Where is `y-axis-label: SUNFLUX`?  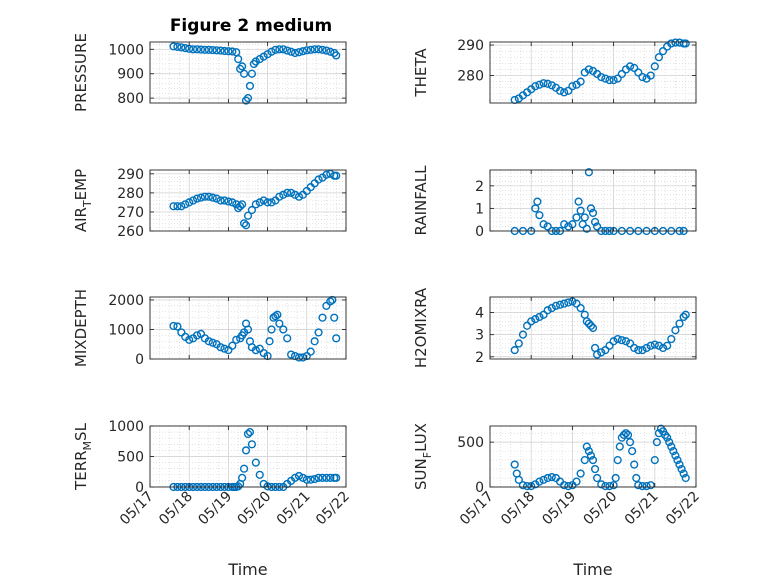 y-axis-label: SUNFLUX is located at coordinates (423, 456).